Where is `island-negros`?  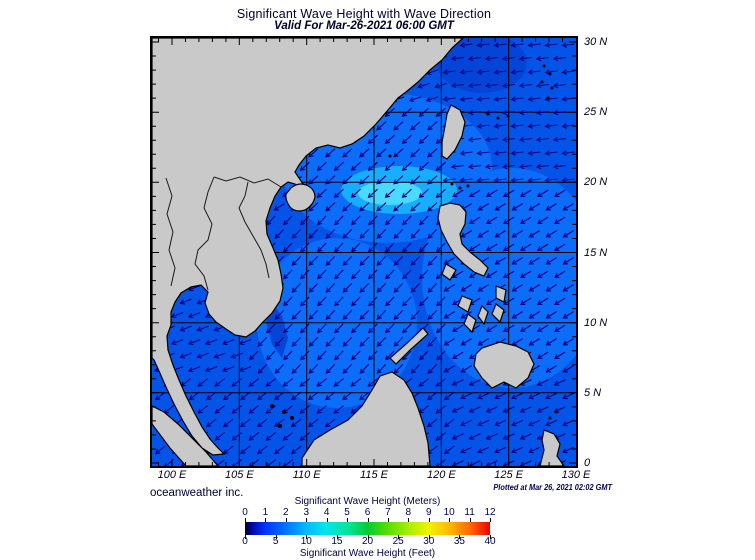 island-negros is located at coordinates (470, 323).